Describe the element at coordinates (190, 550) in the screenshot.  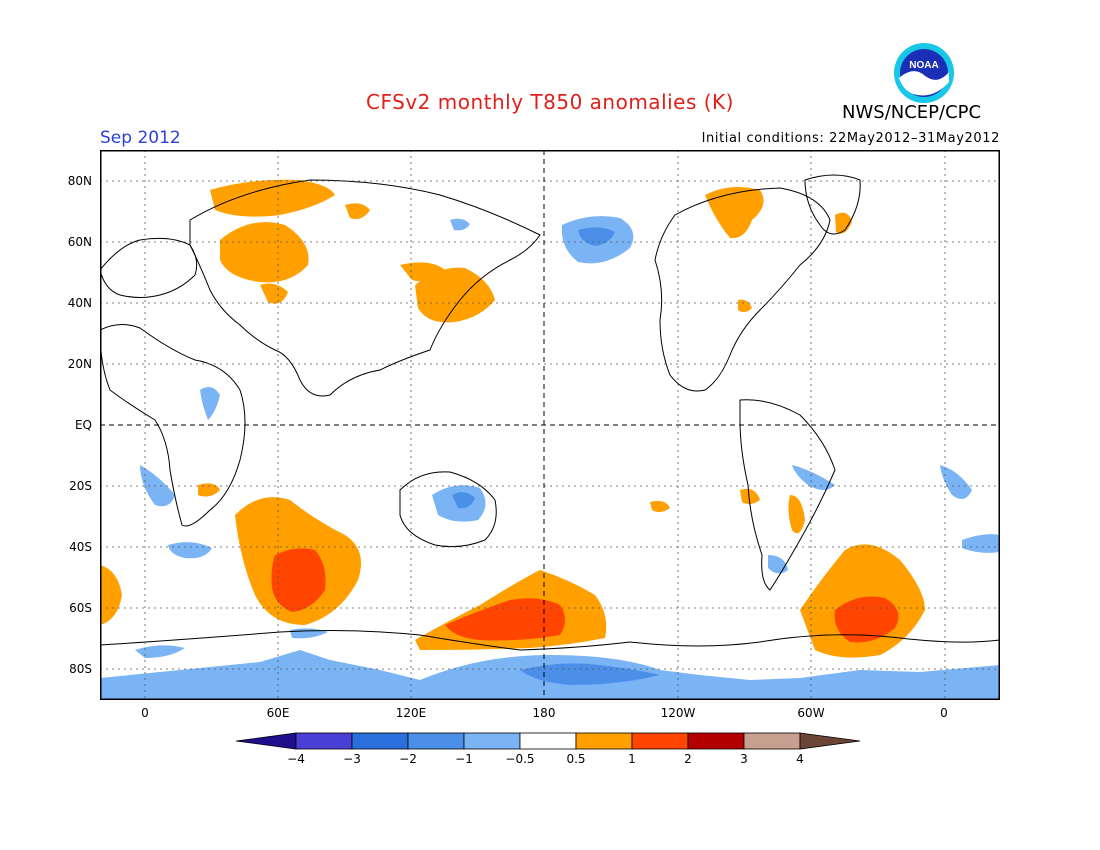
I see `neg-region-s-indian` at that location.